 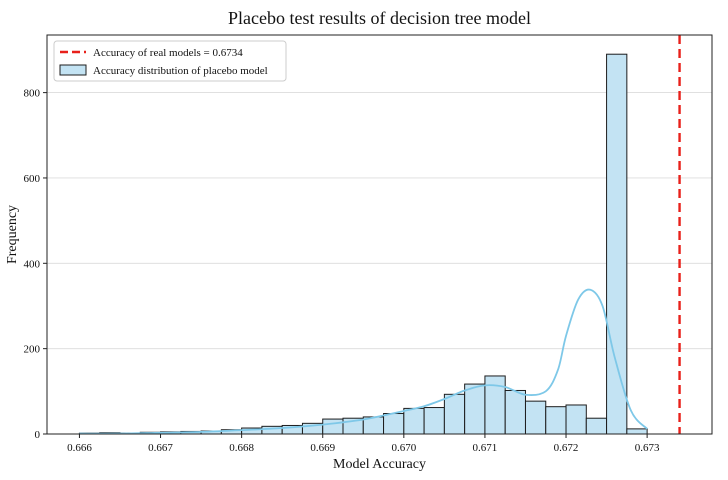 I want to click on y-tick-label-4: 800, so click(x=32, y=94).